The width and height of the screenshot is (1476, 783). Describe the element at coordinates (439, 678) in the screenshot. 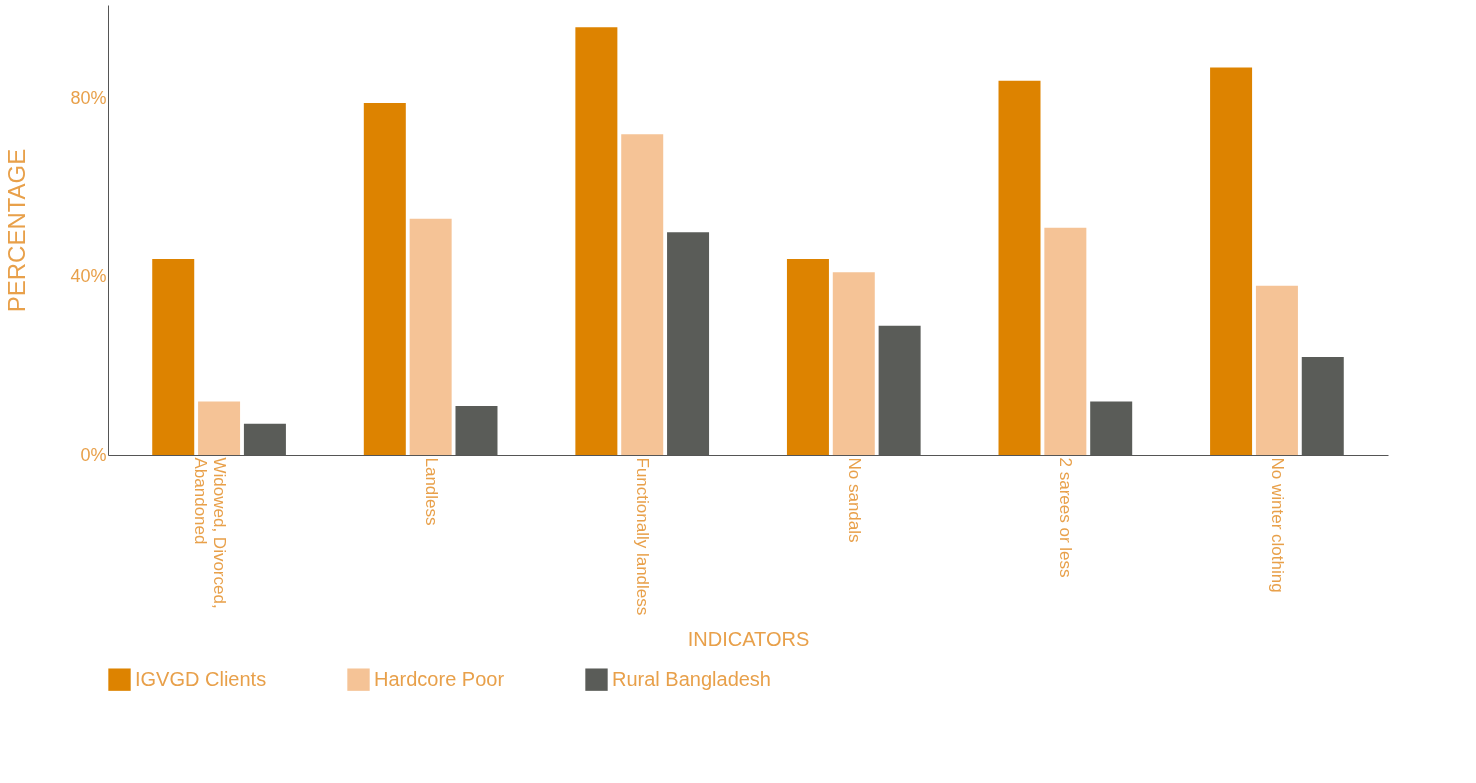

I see `legend-label: Hardcore Poor` at that location.